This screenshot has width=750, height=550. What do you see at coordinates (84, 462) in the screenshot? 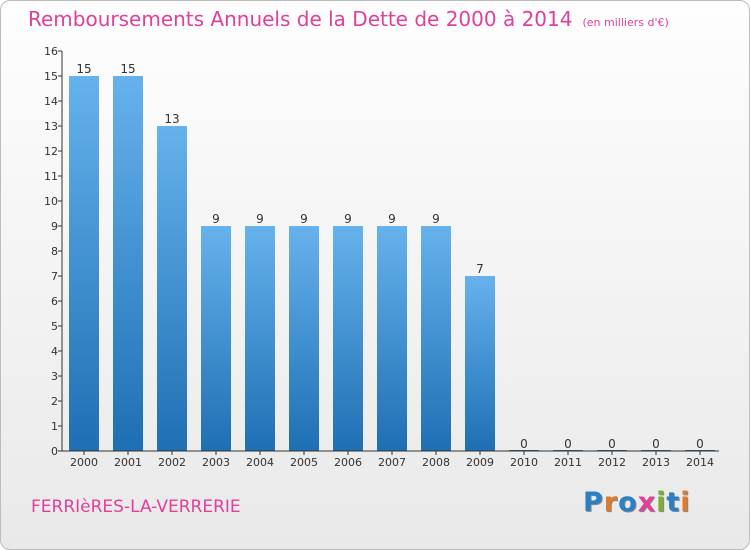
I see `x-tick-label: 2000` at bounding box center [84, 462].